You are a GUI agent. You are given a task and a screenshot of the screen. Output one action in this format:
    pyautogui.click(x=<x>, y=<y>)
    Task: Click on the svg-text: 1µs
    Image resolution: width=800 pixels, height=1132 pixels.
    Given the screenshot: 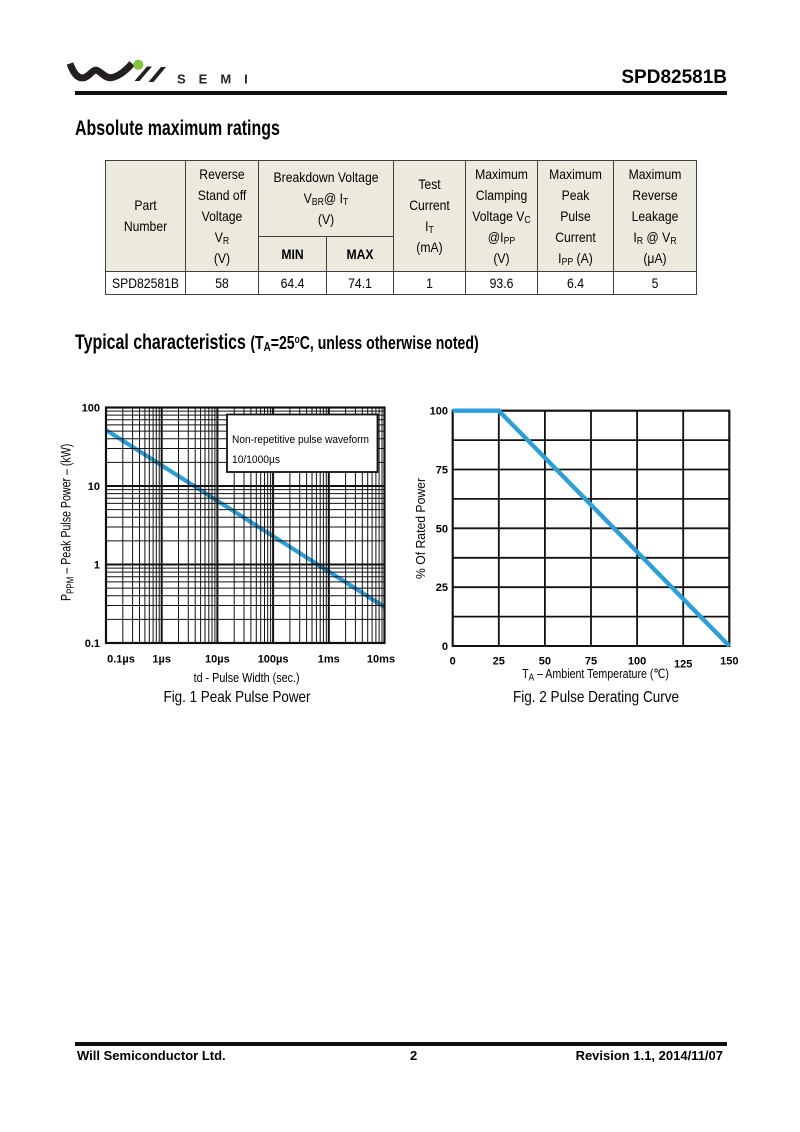 What is the action you would take?
    pyautogui.click(x=161, y=660)
    